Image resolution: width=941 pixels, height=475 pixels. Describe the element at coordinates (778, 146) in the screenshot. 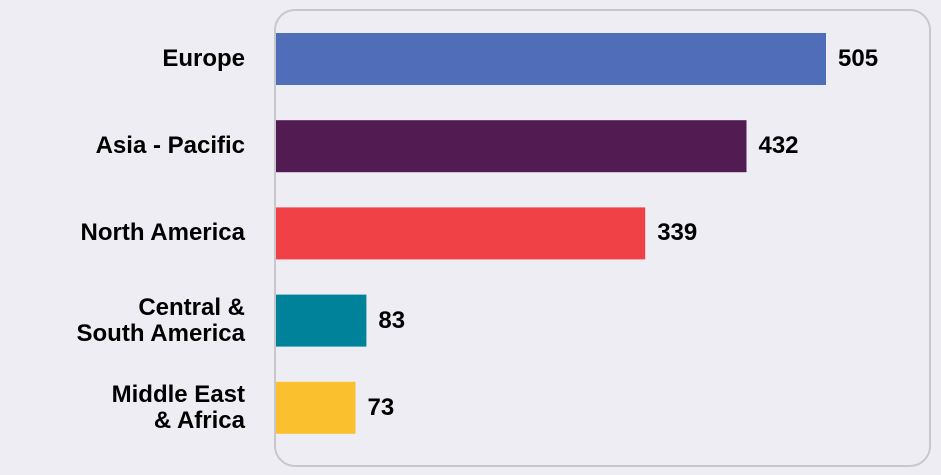

I see `value-label: 432` at that location.